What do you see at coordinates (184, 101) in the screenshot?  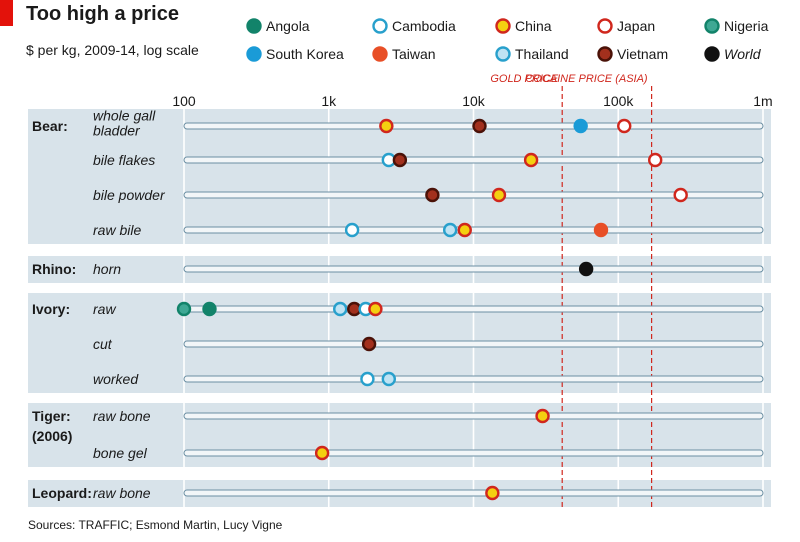 I see `tick-label-100: 100` at bounding box center [184, 101].